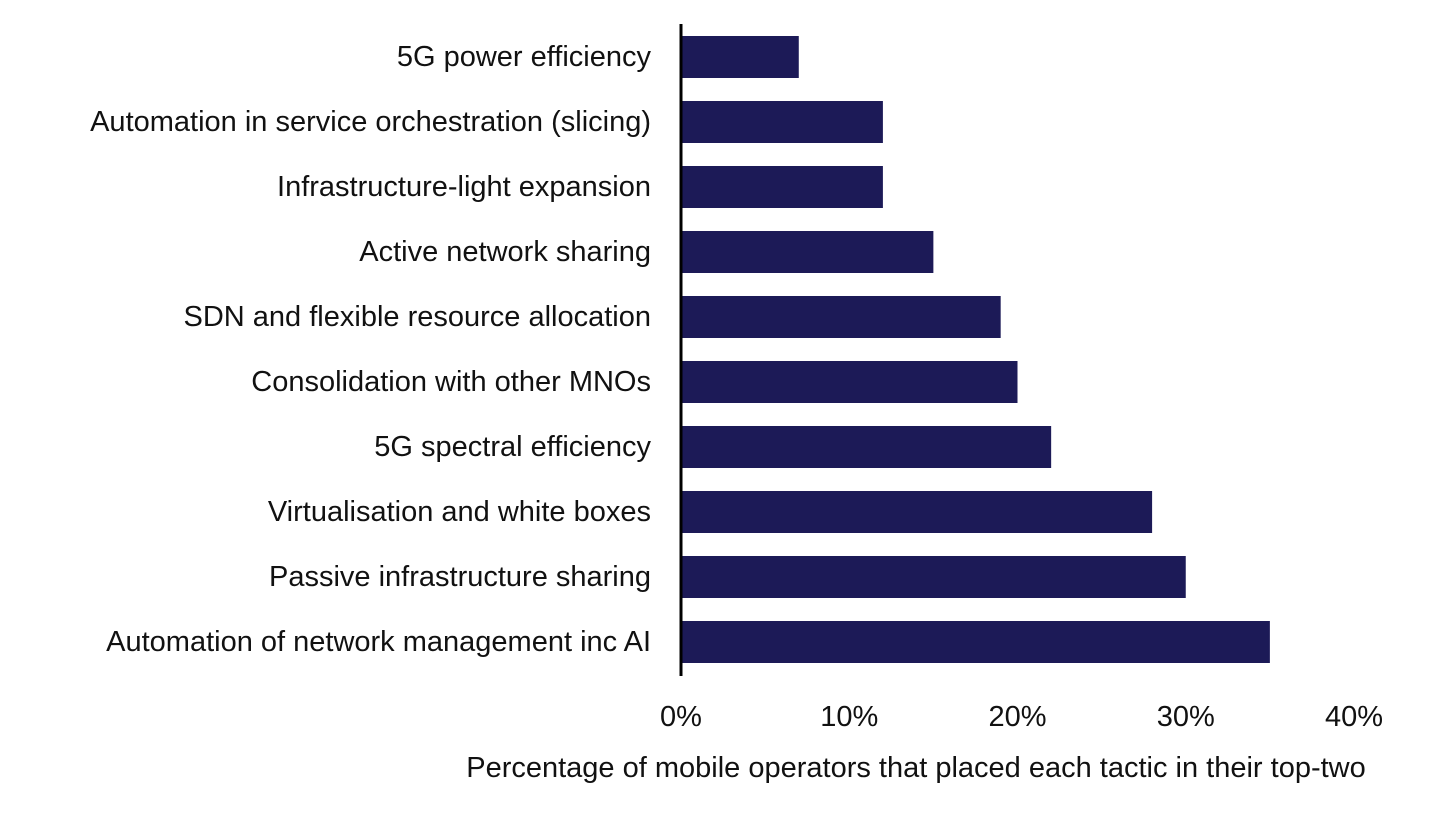 The image size is (1456, 816). Describe the element at coordinates (459, 512) in the screenshot. I see `category-label: Virtualisation and white boxes` at that location.